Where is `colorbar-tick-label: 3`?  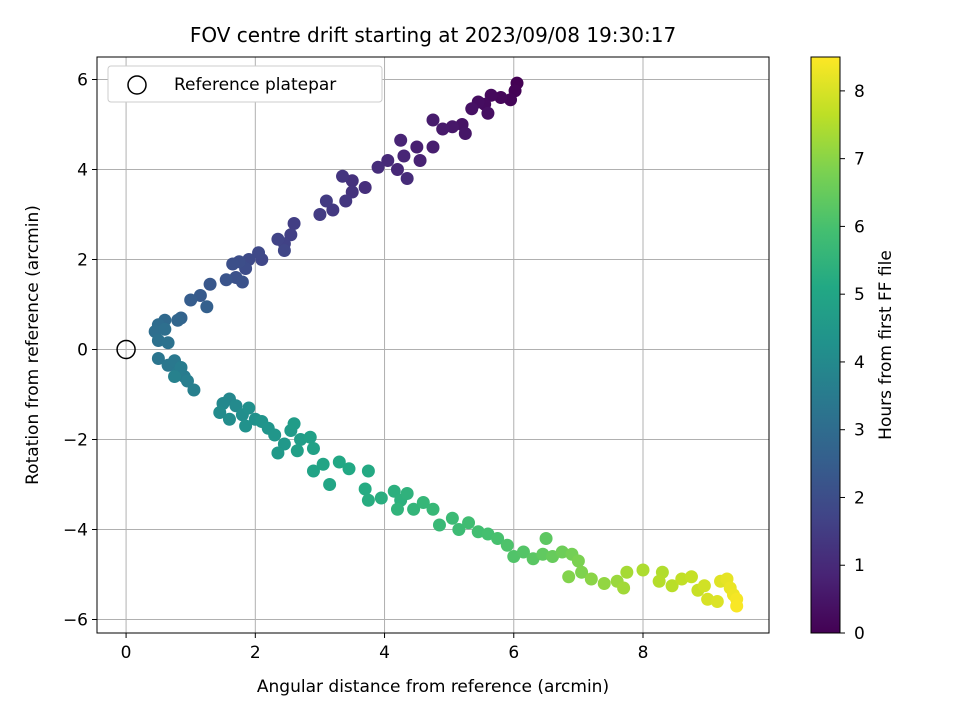
colorbar-tick-label: 3 is located at coordinates (859, 431).